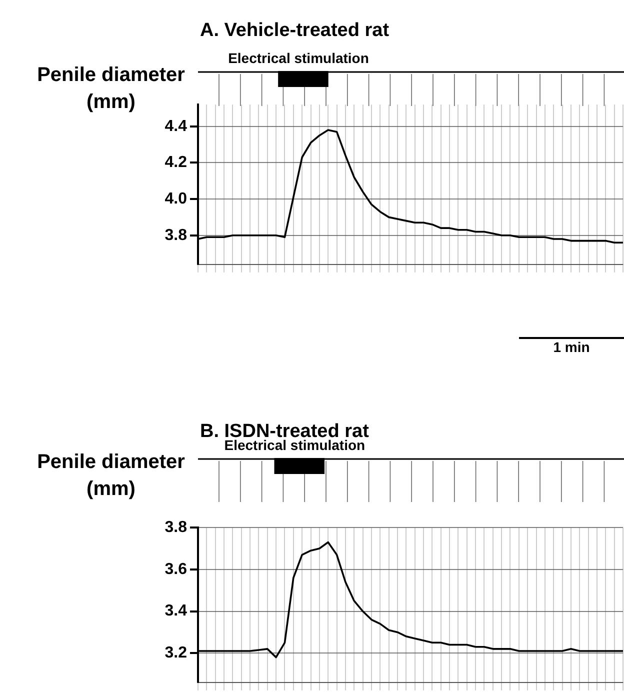 Image resolution: width=624 pixels, height=695 pixels. What do you see at coordinates (176, 126) in the screenshot?
I see `y-tick-label: 4.4` at bounding box center [176, 126].